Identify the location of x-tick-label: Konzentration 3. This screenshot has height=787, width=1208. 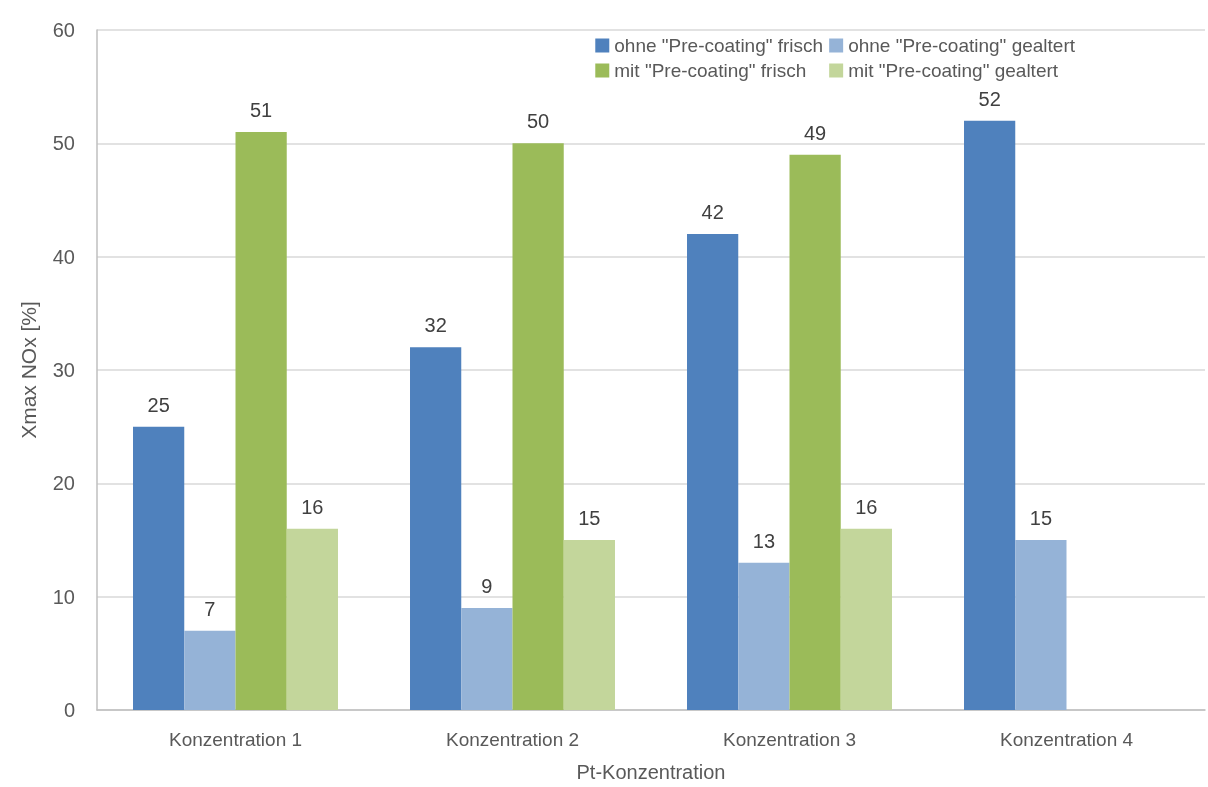
(789, 739).